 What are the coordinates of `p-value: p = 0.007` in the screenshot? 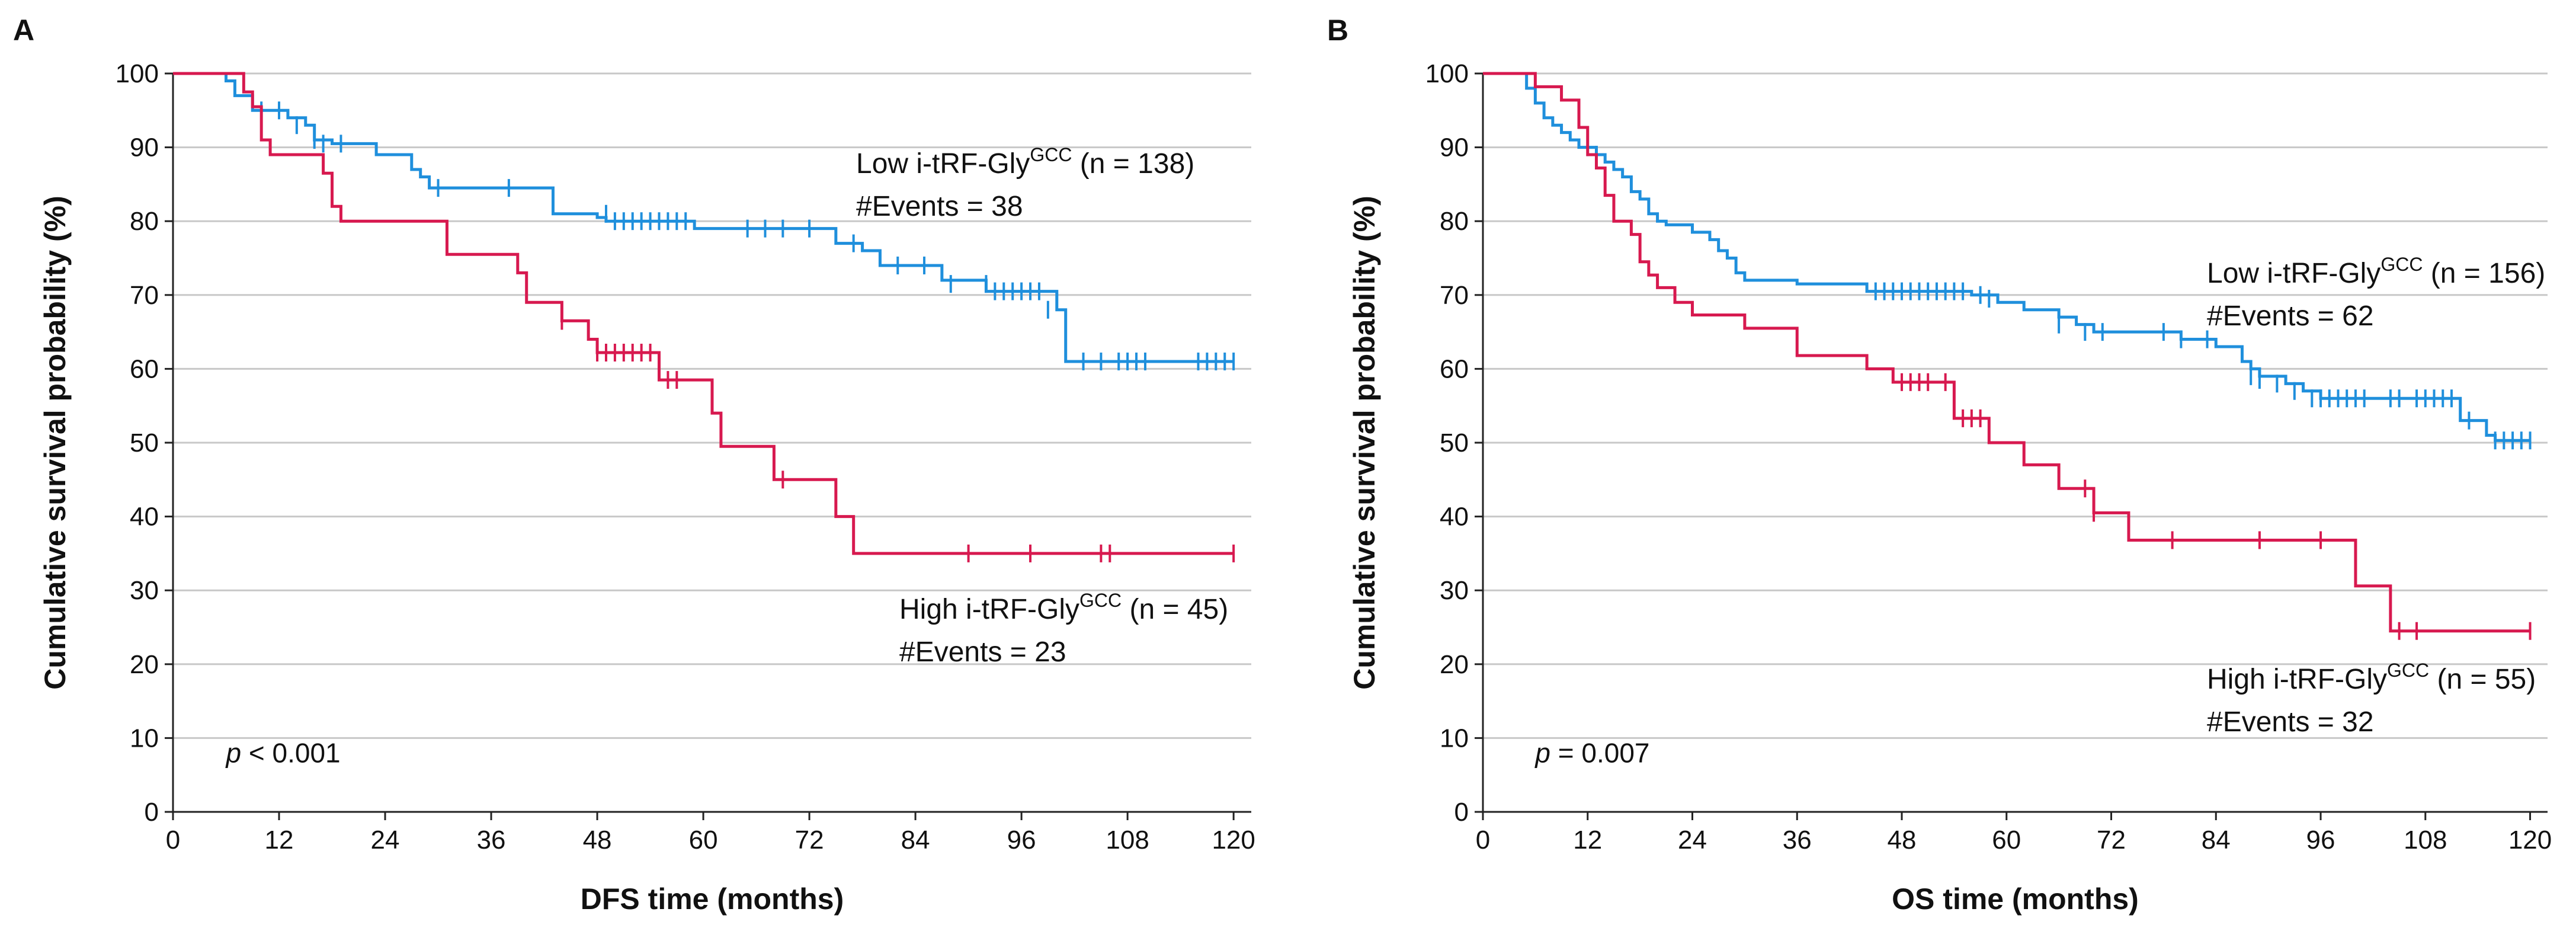 It's located at (1592, 752).